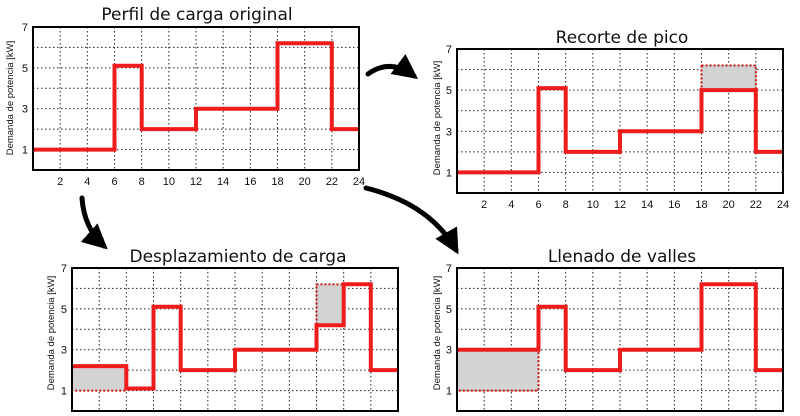 The width and height of the screenshot is (800, 416). I want to click on chart-title: Desplazamiento de carga, so click(238, 257).